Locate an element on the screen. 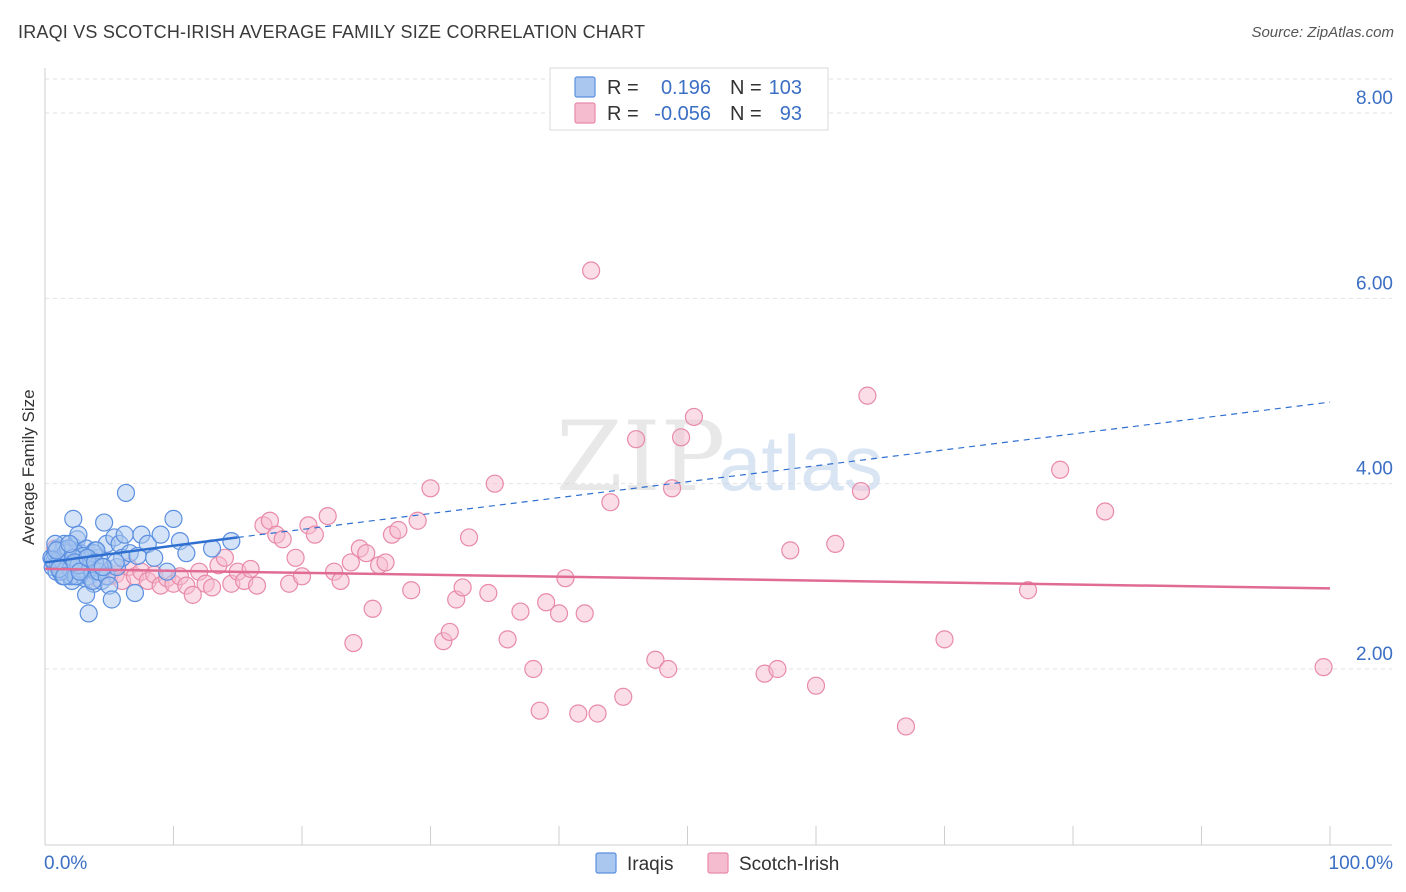 Image resolution: width=1406 pixels, height=892 pixels. legend-swatch-scotch-irish is located at coordinates (585, 113).